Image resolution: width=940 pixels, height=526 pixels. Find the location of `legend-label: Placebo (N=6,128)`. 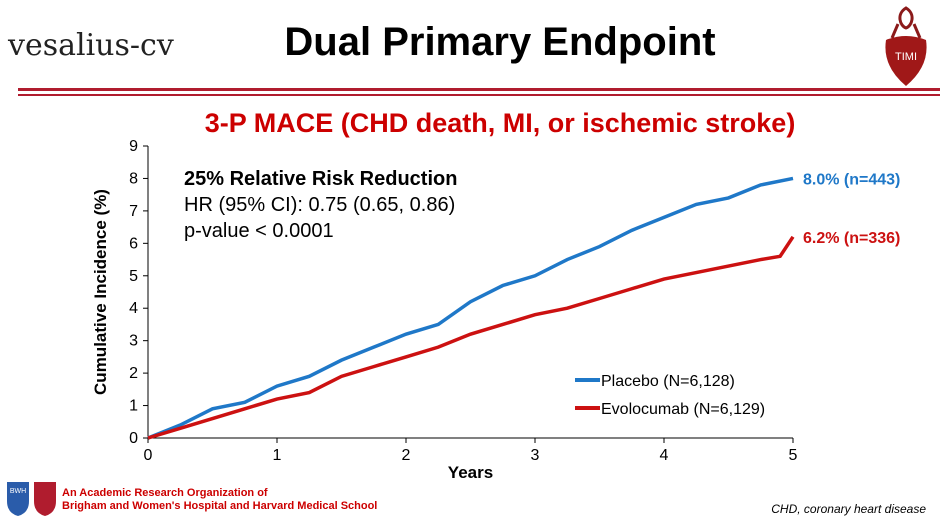

legend-label: Placebo (N=6,128) is located at coordinates (668, 381).